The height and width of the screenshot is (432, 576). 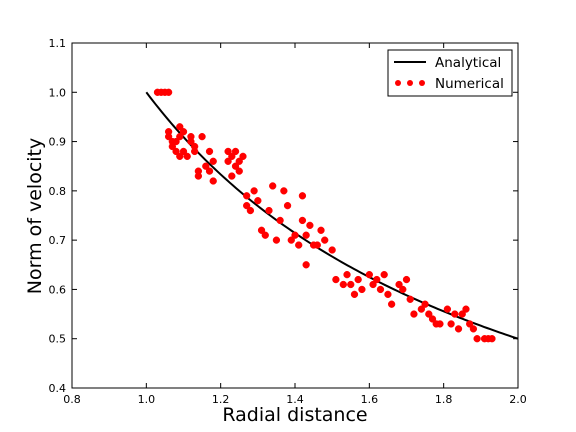 I want to click on x-axis-label: Radial distance, so click(x=294, y=415).